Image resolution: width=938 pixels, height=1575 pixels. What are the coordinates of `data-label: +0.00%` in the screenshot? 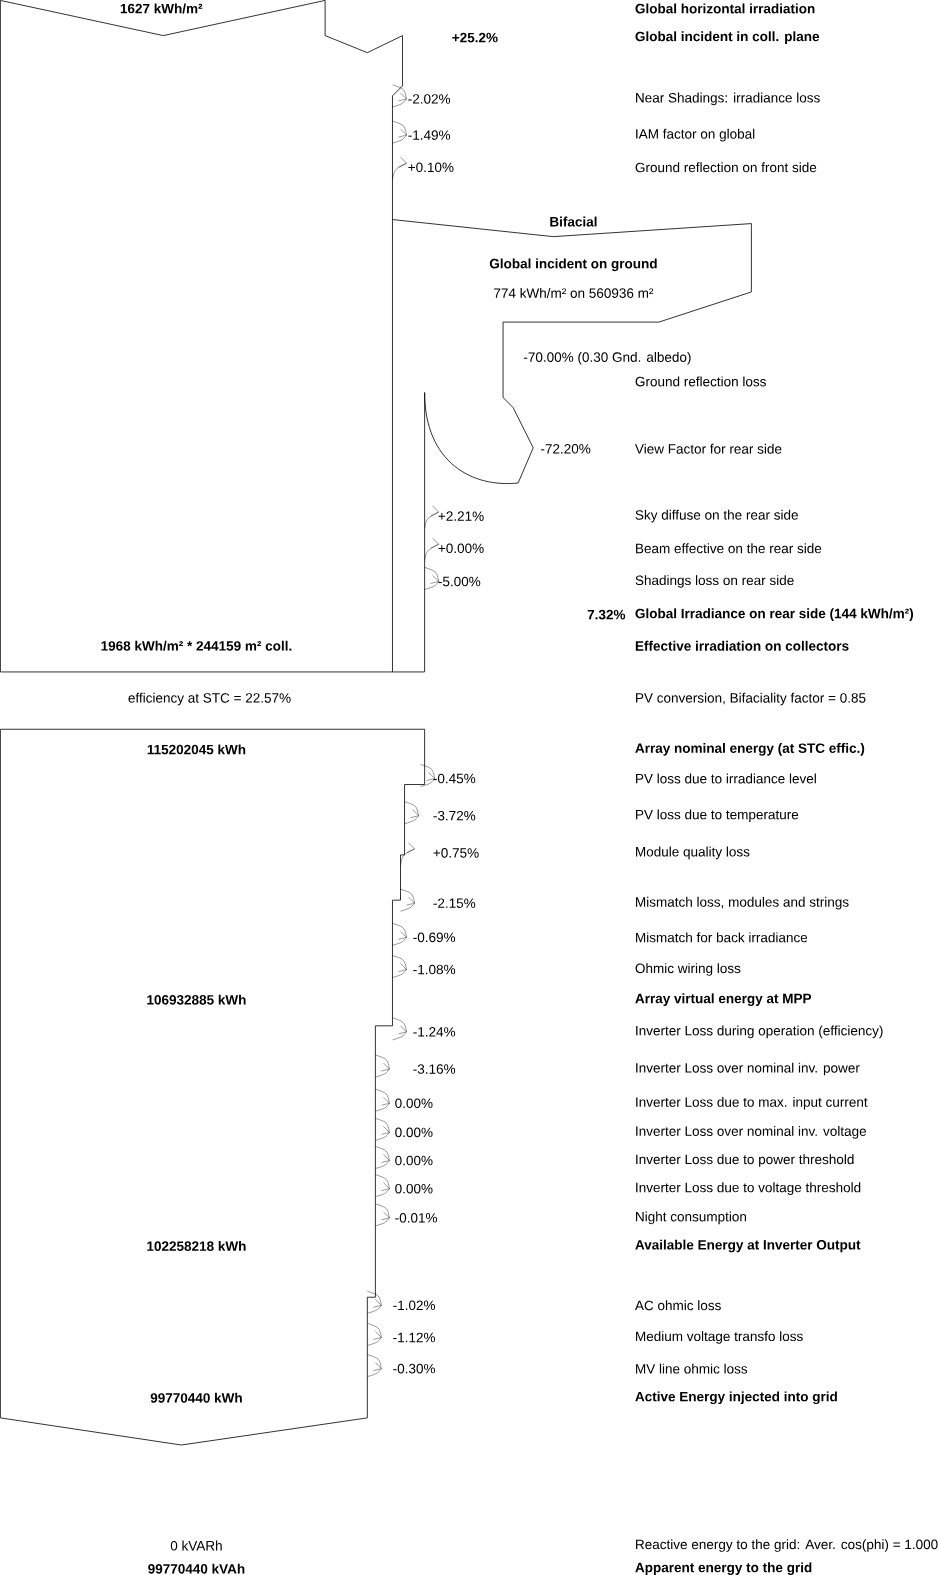 It's located at (461, 548).